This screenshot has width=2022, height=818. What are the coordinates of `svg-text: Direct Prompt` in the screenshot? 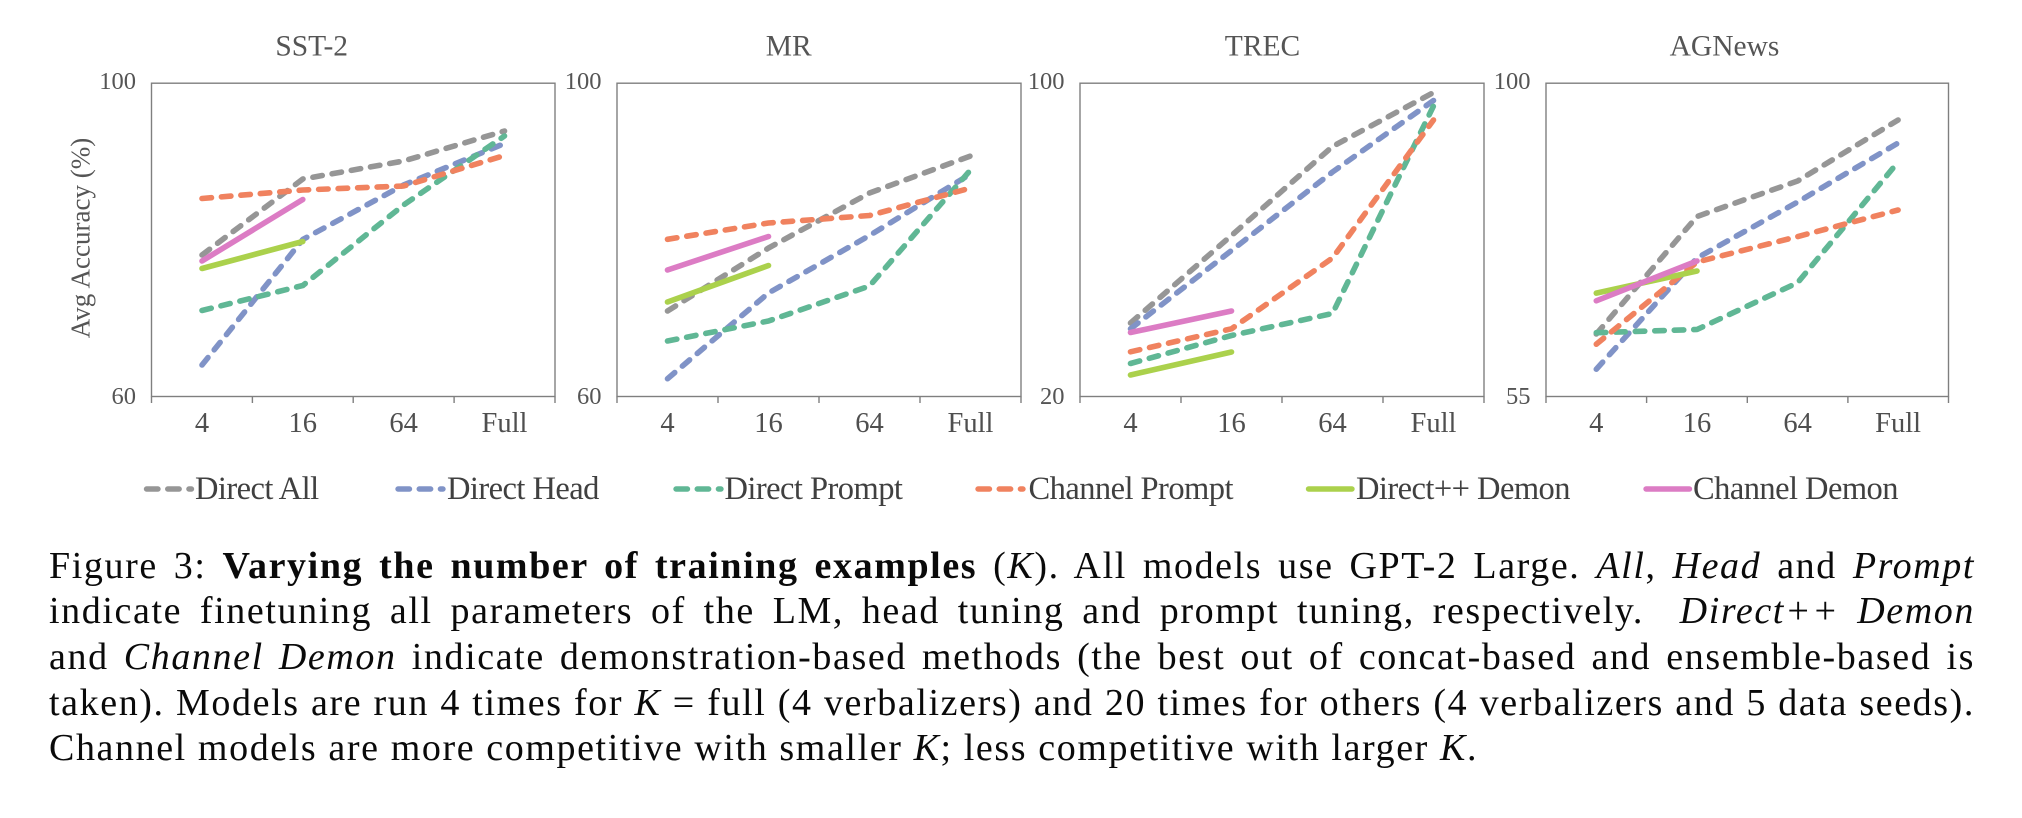 It's located at (814, 489).